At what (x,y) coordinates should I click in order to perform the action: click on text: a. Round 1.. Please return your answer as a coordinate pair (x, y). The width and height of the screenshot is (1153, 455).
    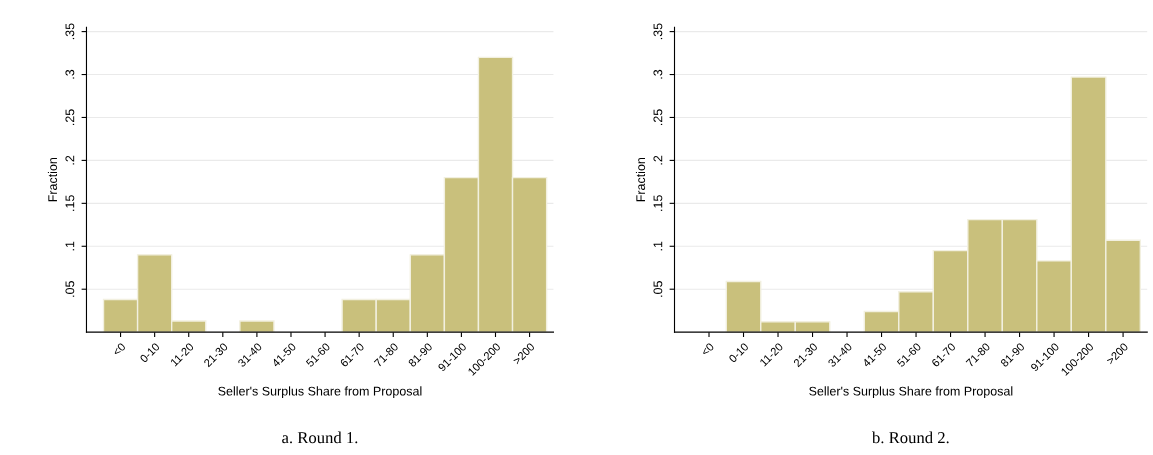
    Looking at the image, I should click on (320, 437).